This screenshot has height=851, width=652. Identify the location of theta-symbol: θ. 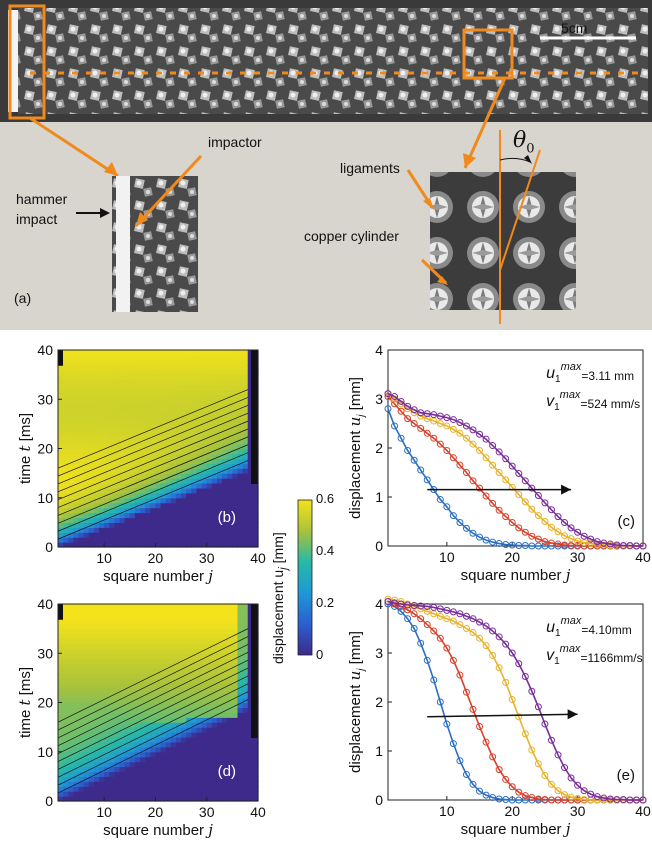
(520, 140).